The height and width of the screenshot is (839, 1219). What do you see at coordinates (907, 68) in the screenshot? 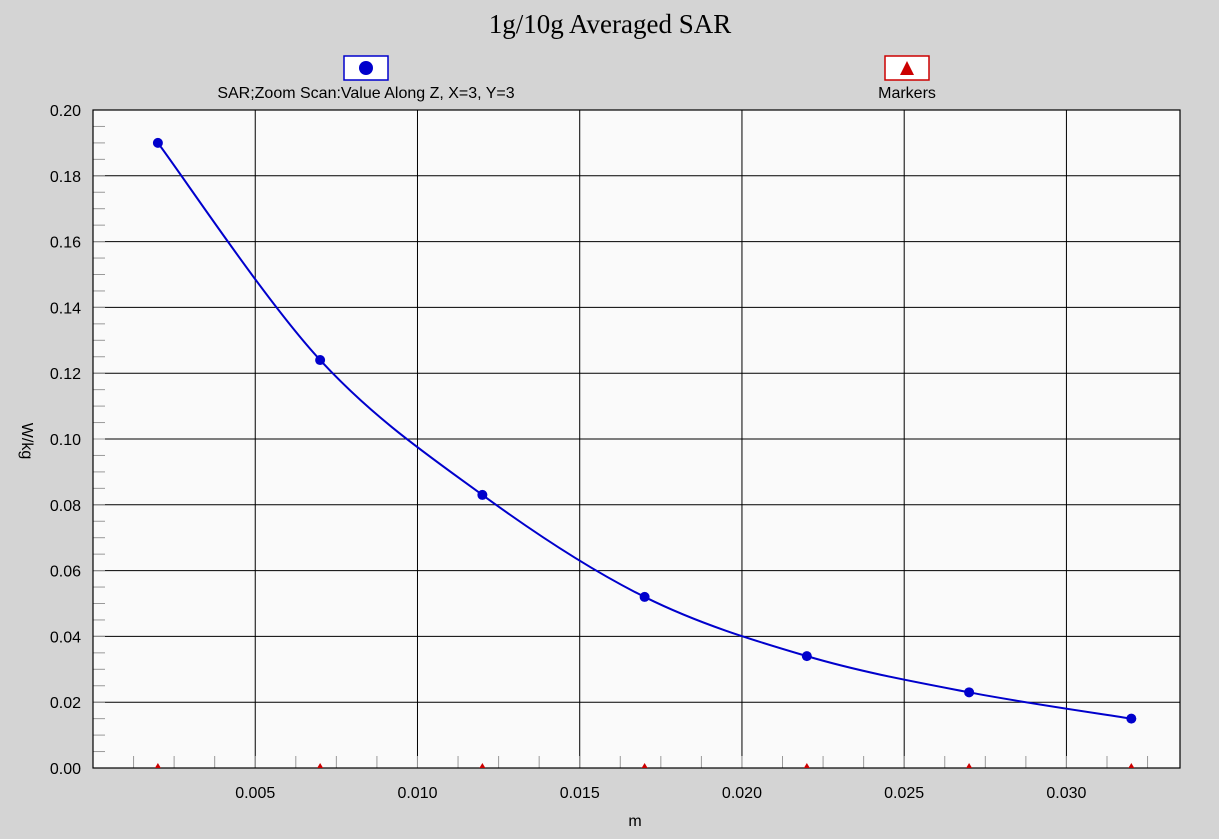
I see `legend-triangle-icon` at bounding box center [907, 68].